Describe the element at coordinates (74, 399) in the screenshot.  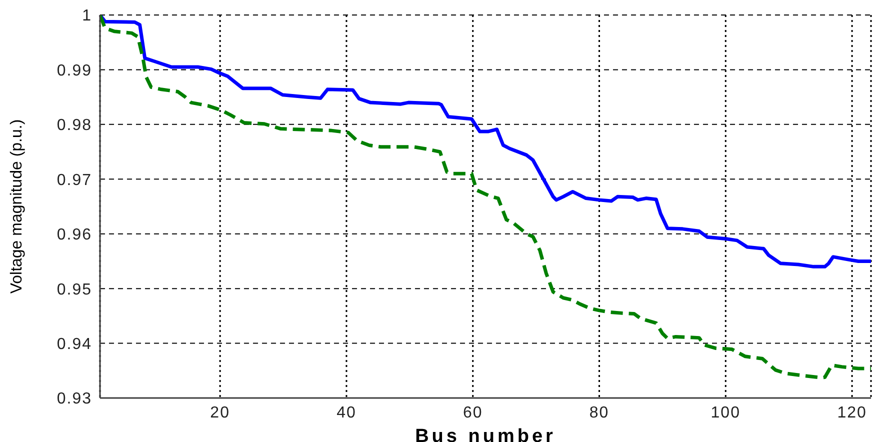
I see `y-tick-label: 0.93` at that location.